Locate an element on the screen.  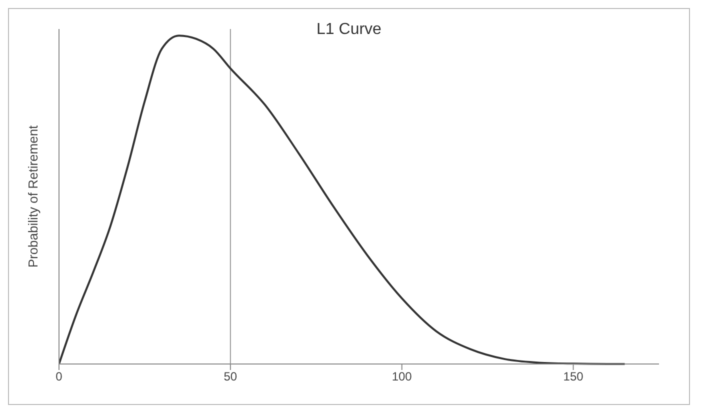
x-tick-label: 150 is located at coordinates (573, 377).